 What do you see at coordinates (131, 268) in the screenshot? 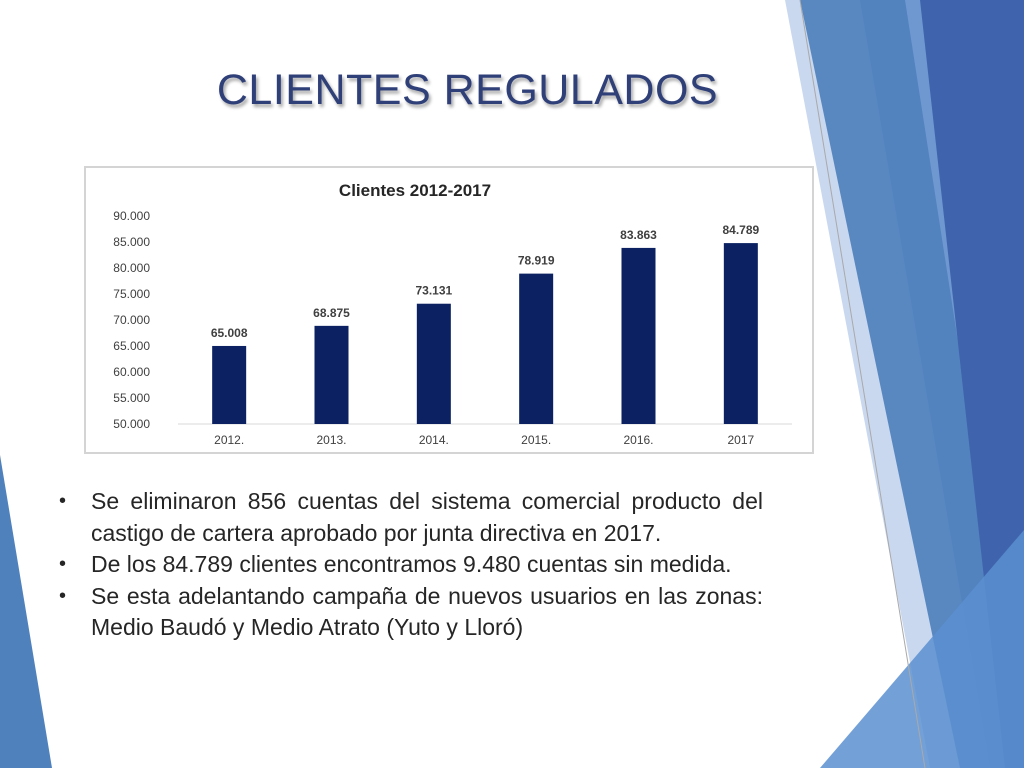
I see `y-tick-label: 80.000` at bounding box center [131, 268].